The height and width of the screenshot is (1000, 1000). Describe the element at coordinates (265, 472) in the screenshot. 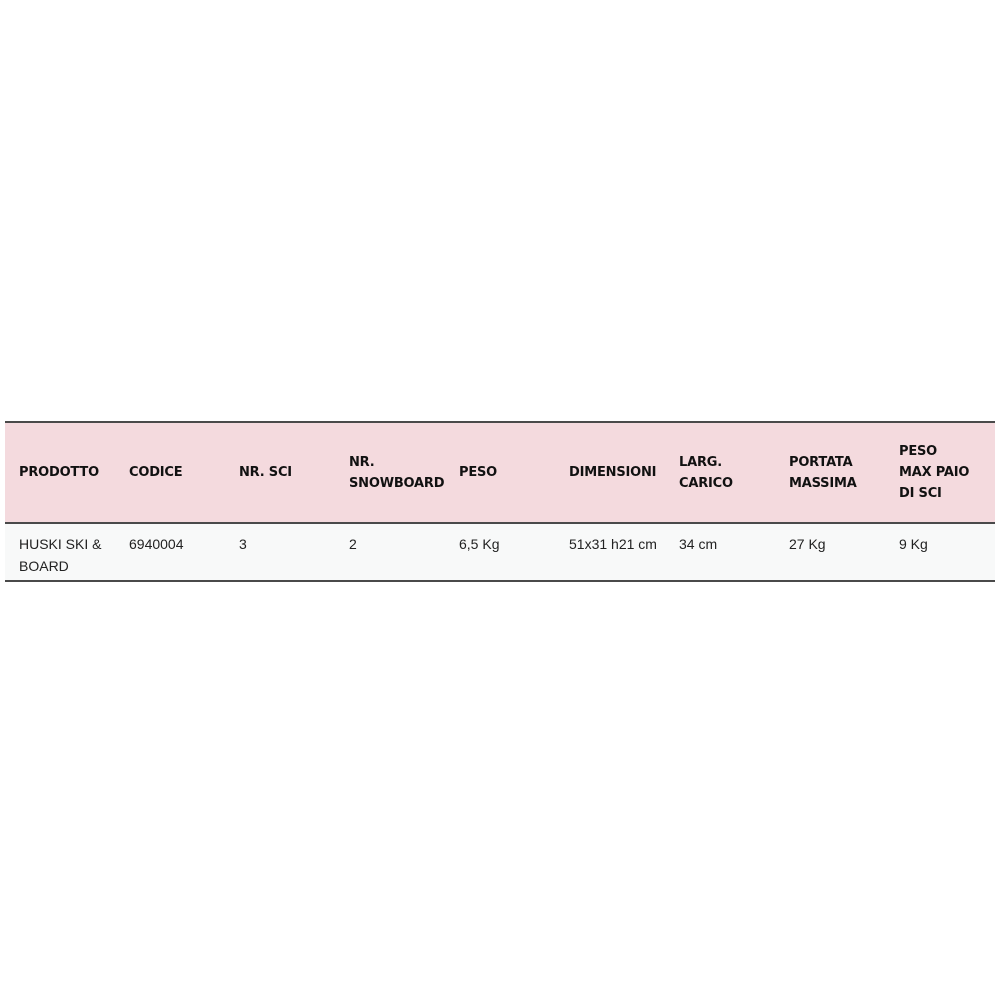

I see `header-label: NR. SCI` at that location.